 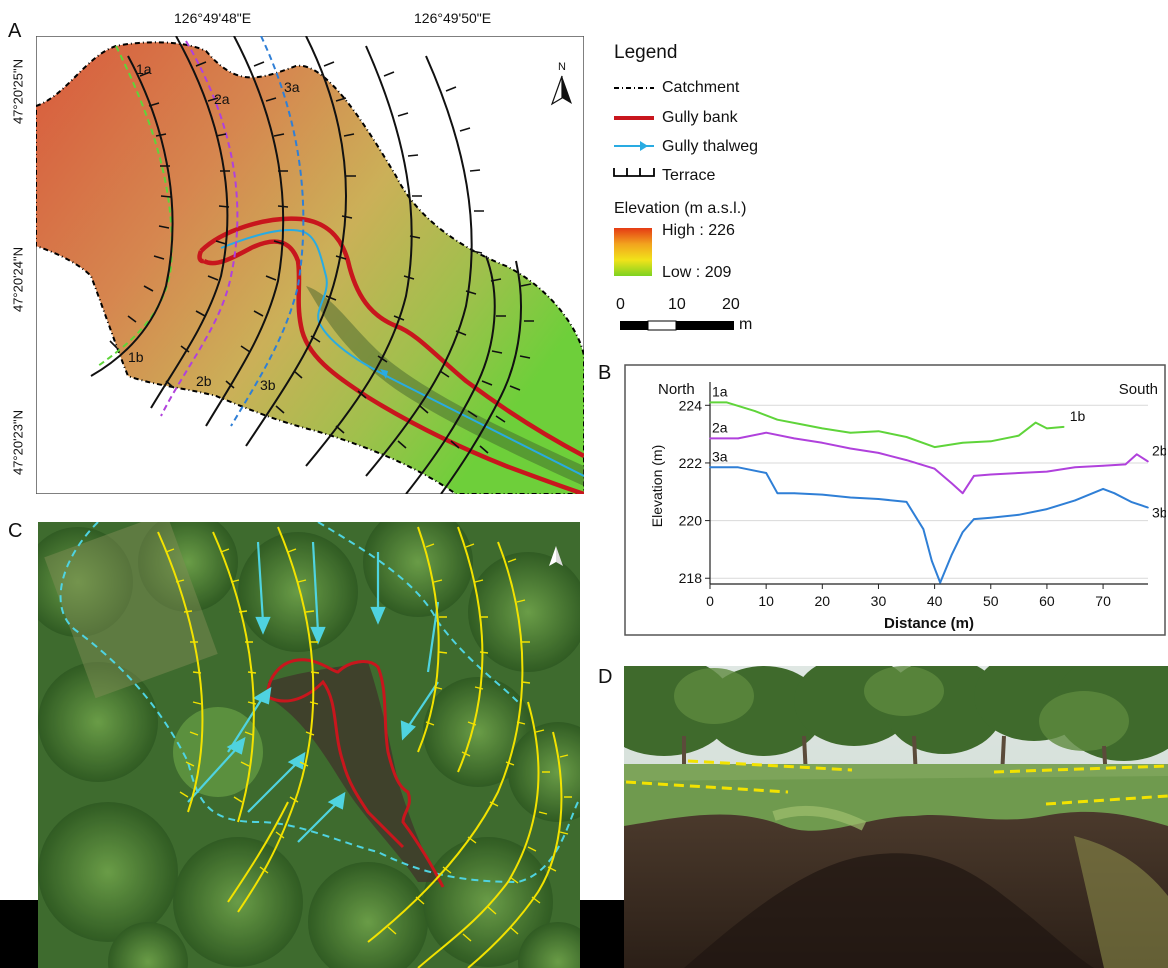 What do you see at coordinates (691, 463) in the screenshot?
I see `chart-y-tick-label: 222` at bounding box center [691, 463].